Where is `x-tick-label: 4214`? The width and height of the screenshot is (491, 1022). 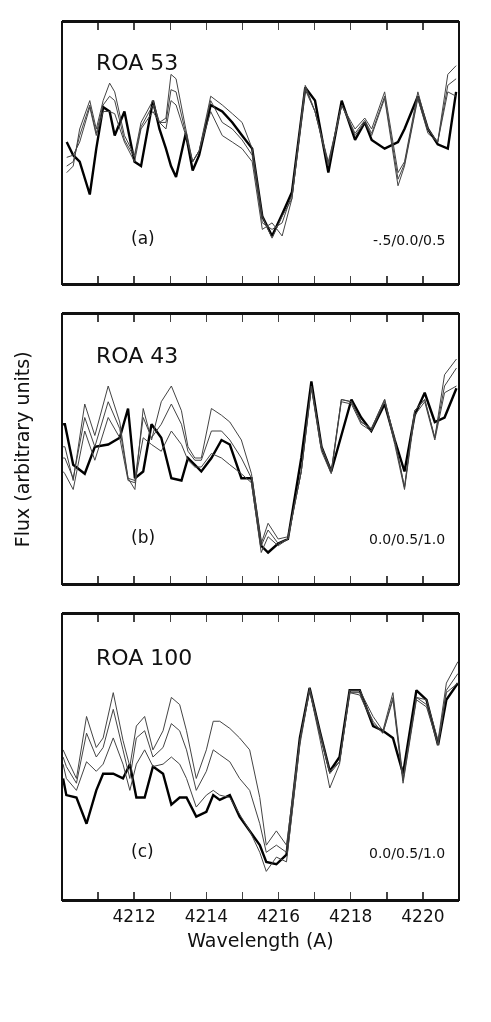
x-tick-label: 4214 is located at coordinates (206, 916).